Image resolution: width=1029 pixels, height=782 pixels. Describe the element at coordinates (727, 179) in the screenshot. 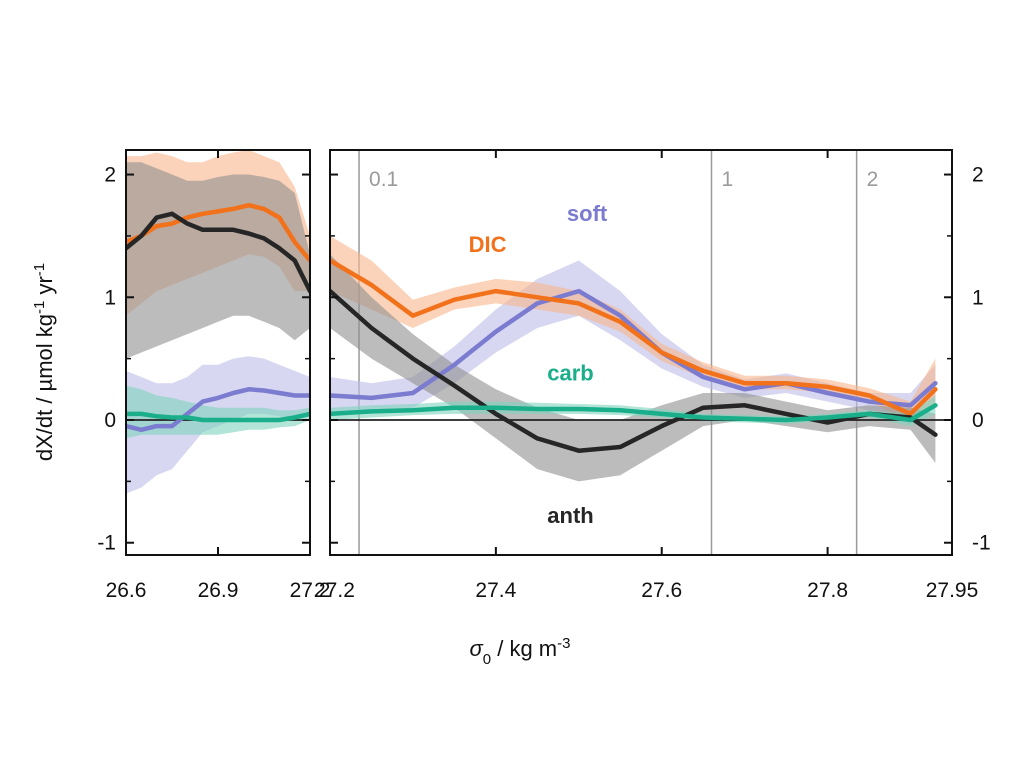

I see `reference-line-label: 1` at that location.